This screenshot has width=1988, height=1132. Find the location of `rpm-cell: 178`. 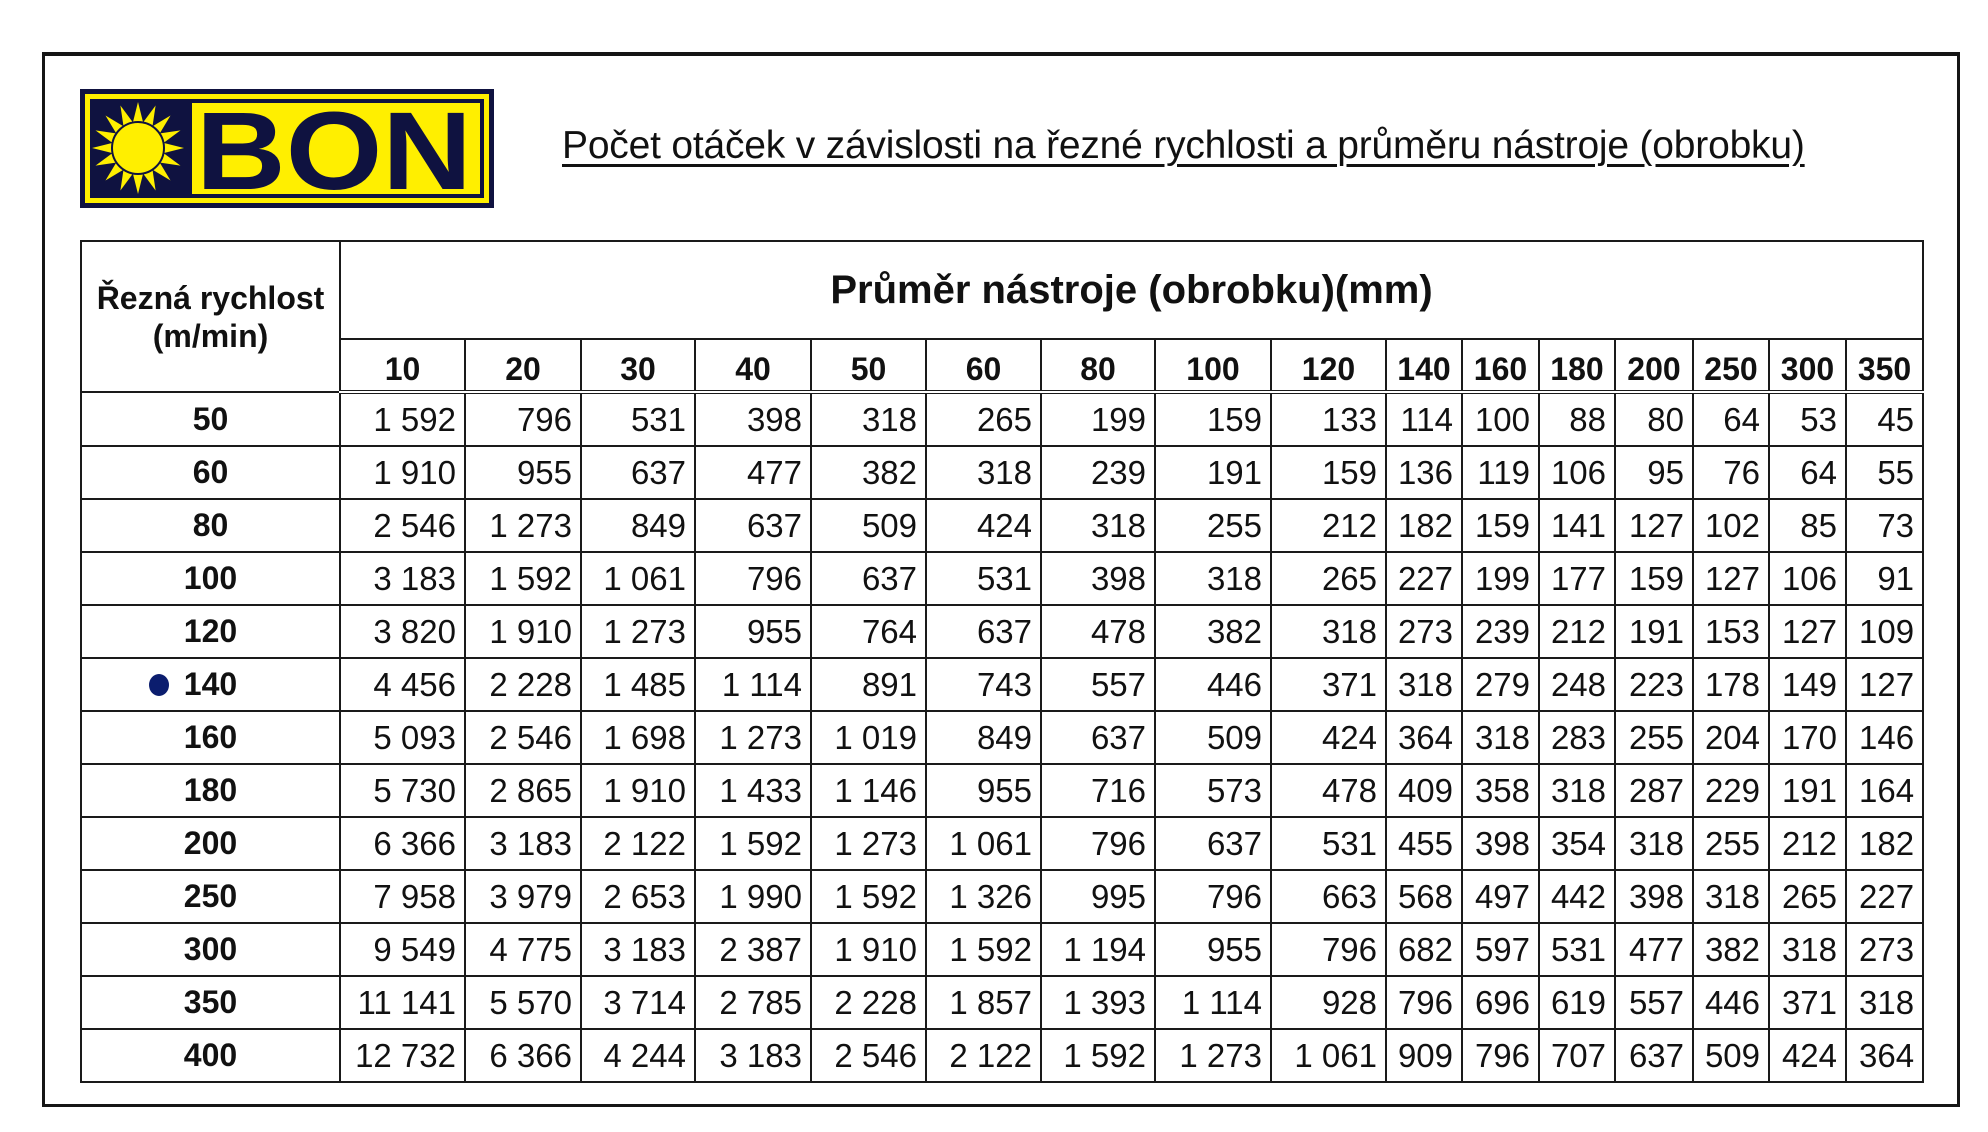

rpm-cell: 178 is located at coordinates (1731, 684).